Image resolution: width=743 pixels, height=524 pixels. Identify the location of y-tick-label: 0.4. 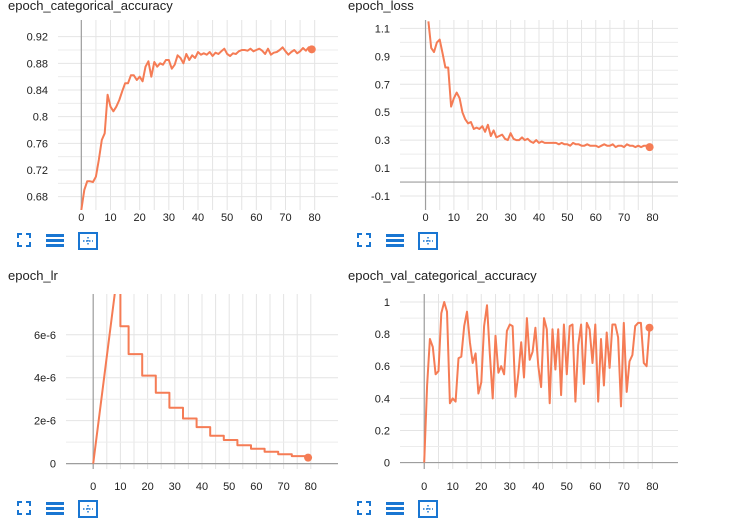
(382, 399).